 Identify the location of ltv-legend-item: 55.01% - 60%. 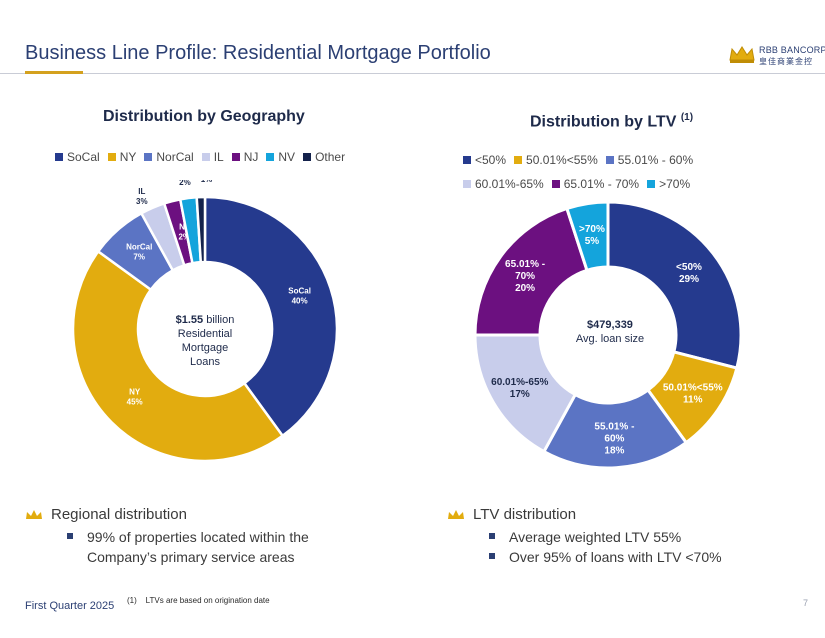
(649, 160).